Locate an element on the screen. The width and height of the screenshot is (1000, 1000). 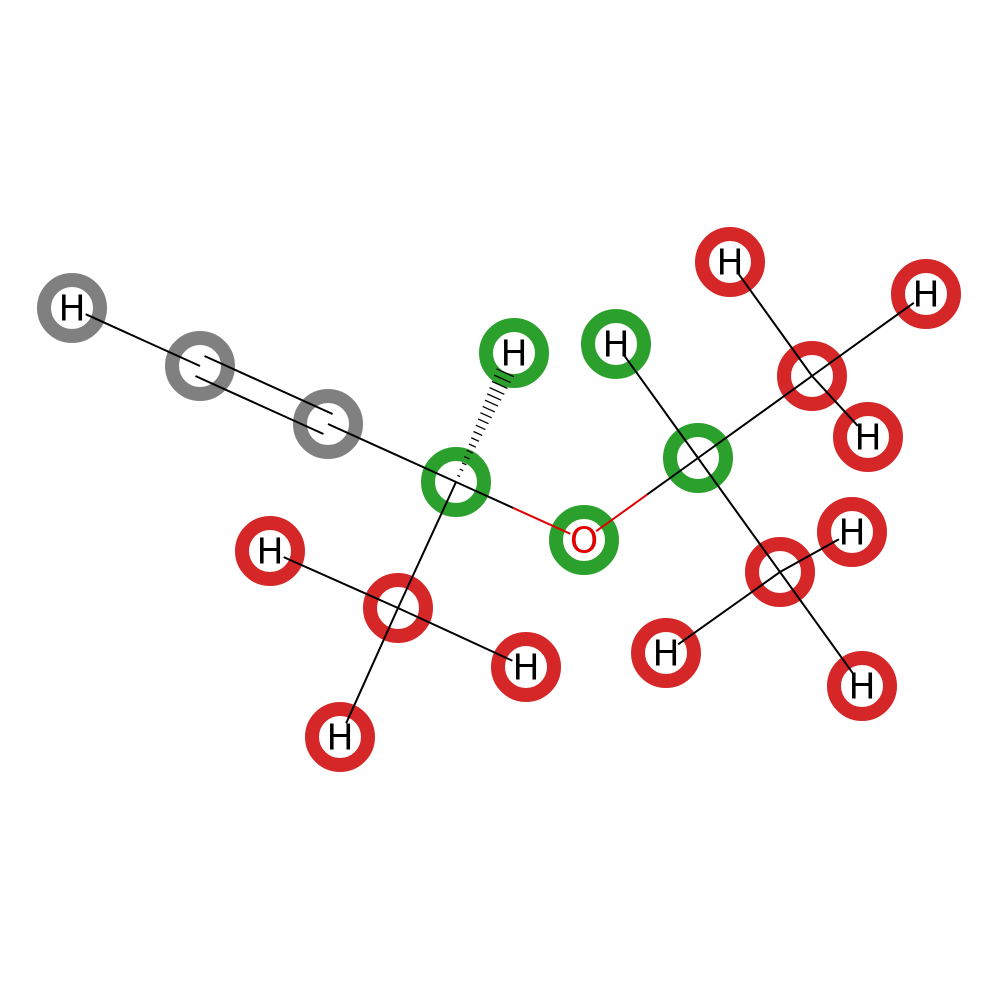
bond-c-stereo-to-h-stereo is located at coordinates (486, 423).